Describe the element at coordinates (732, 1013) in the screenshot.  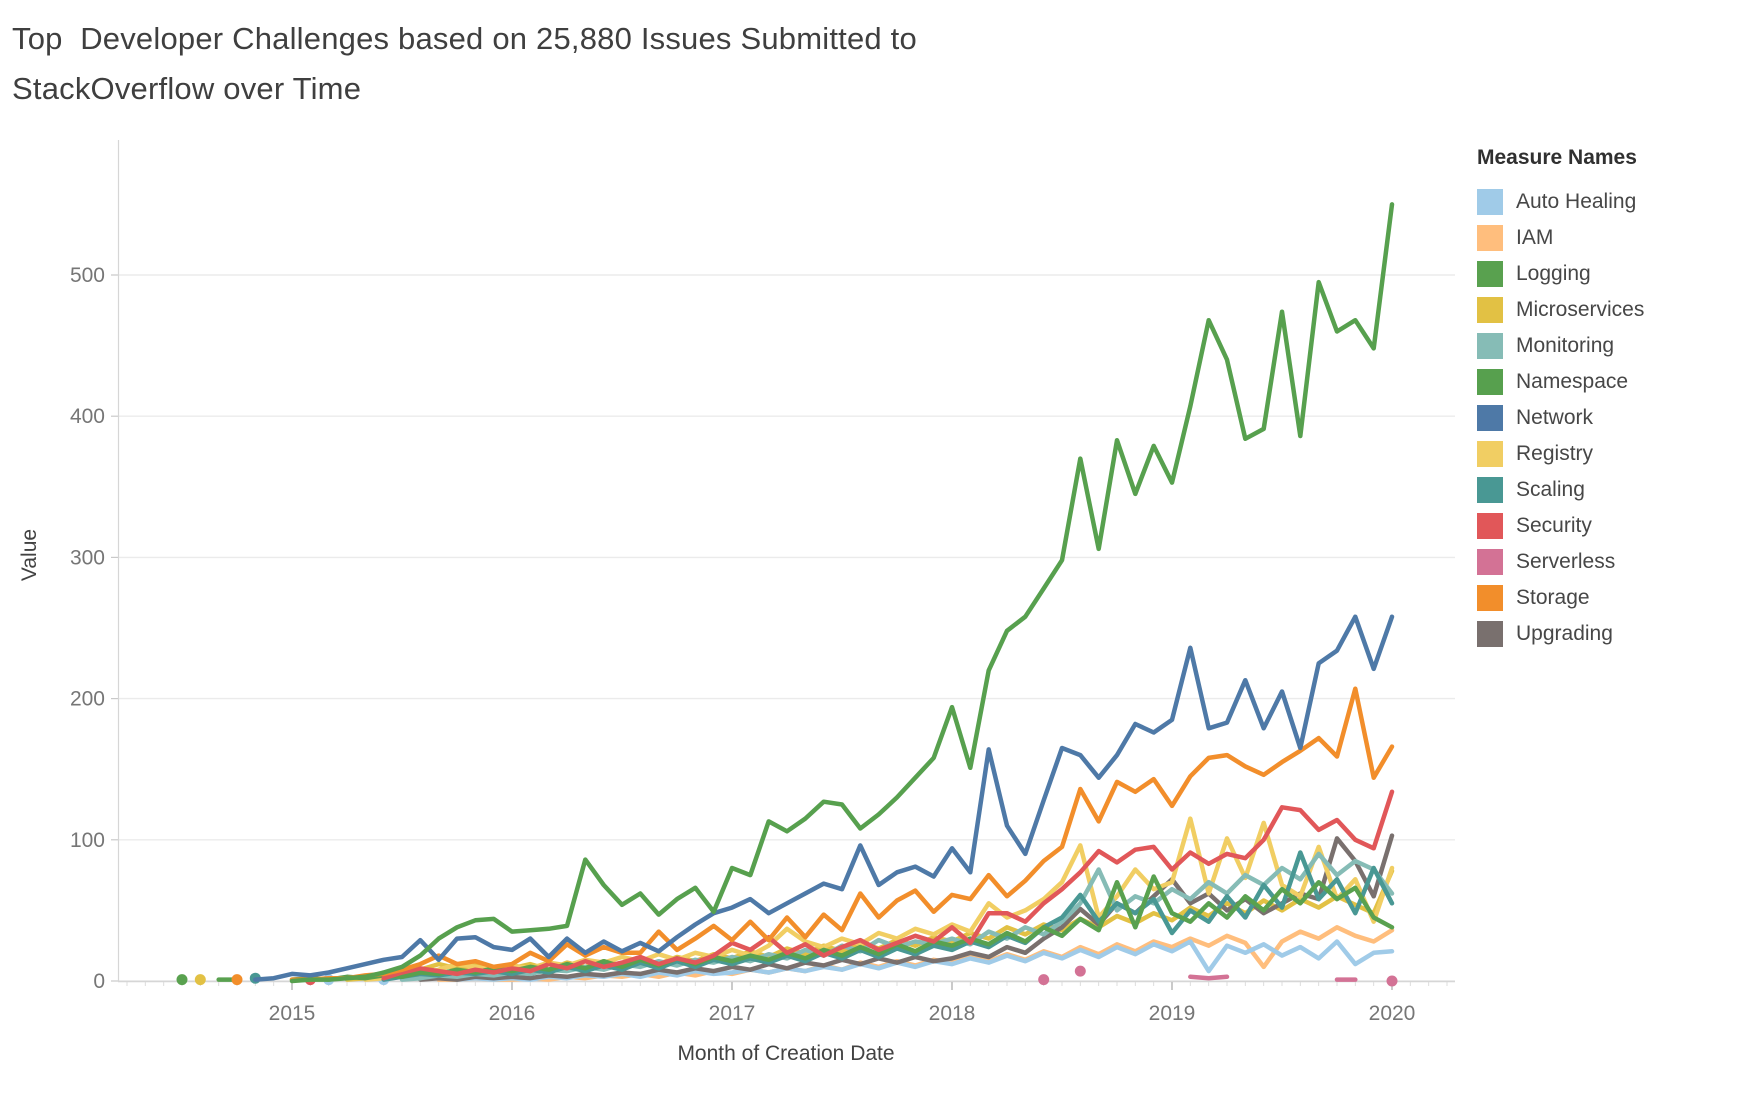
I see `x-tick-label: 2017` at that location.